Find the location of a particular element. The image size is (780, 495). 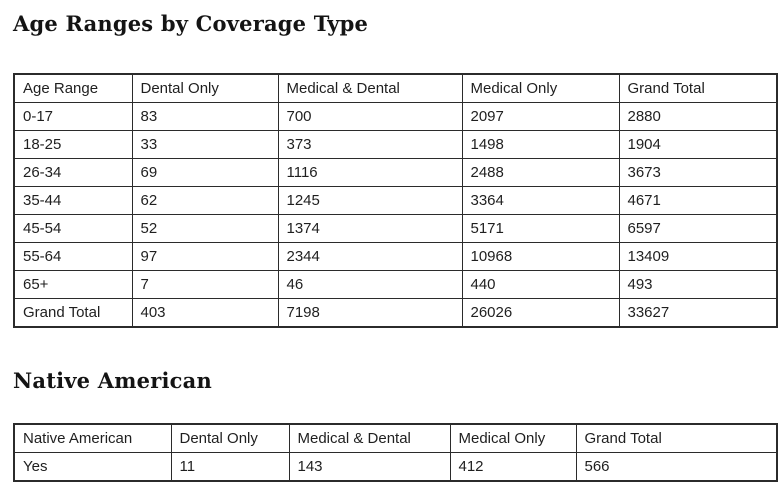

column-header-native-american: Native American is located at coordinates (92, 438).